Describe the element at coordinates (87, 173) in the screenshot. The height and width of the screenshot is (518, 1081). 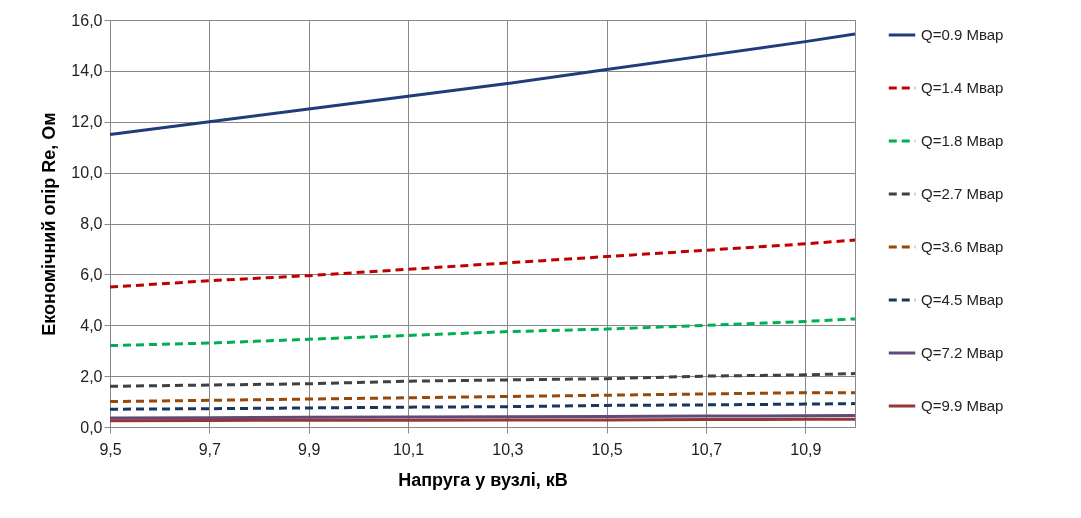
I see `y-tick-label: 10,0` at that location.